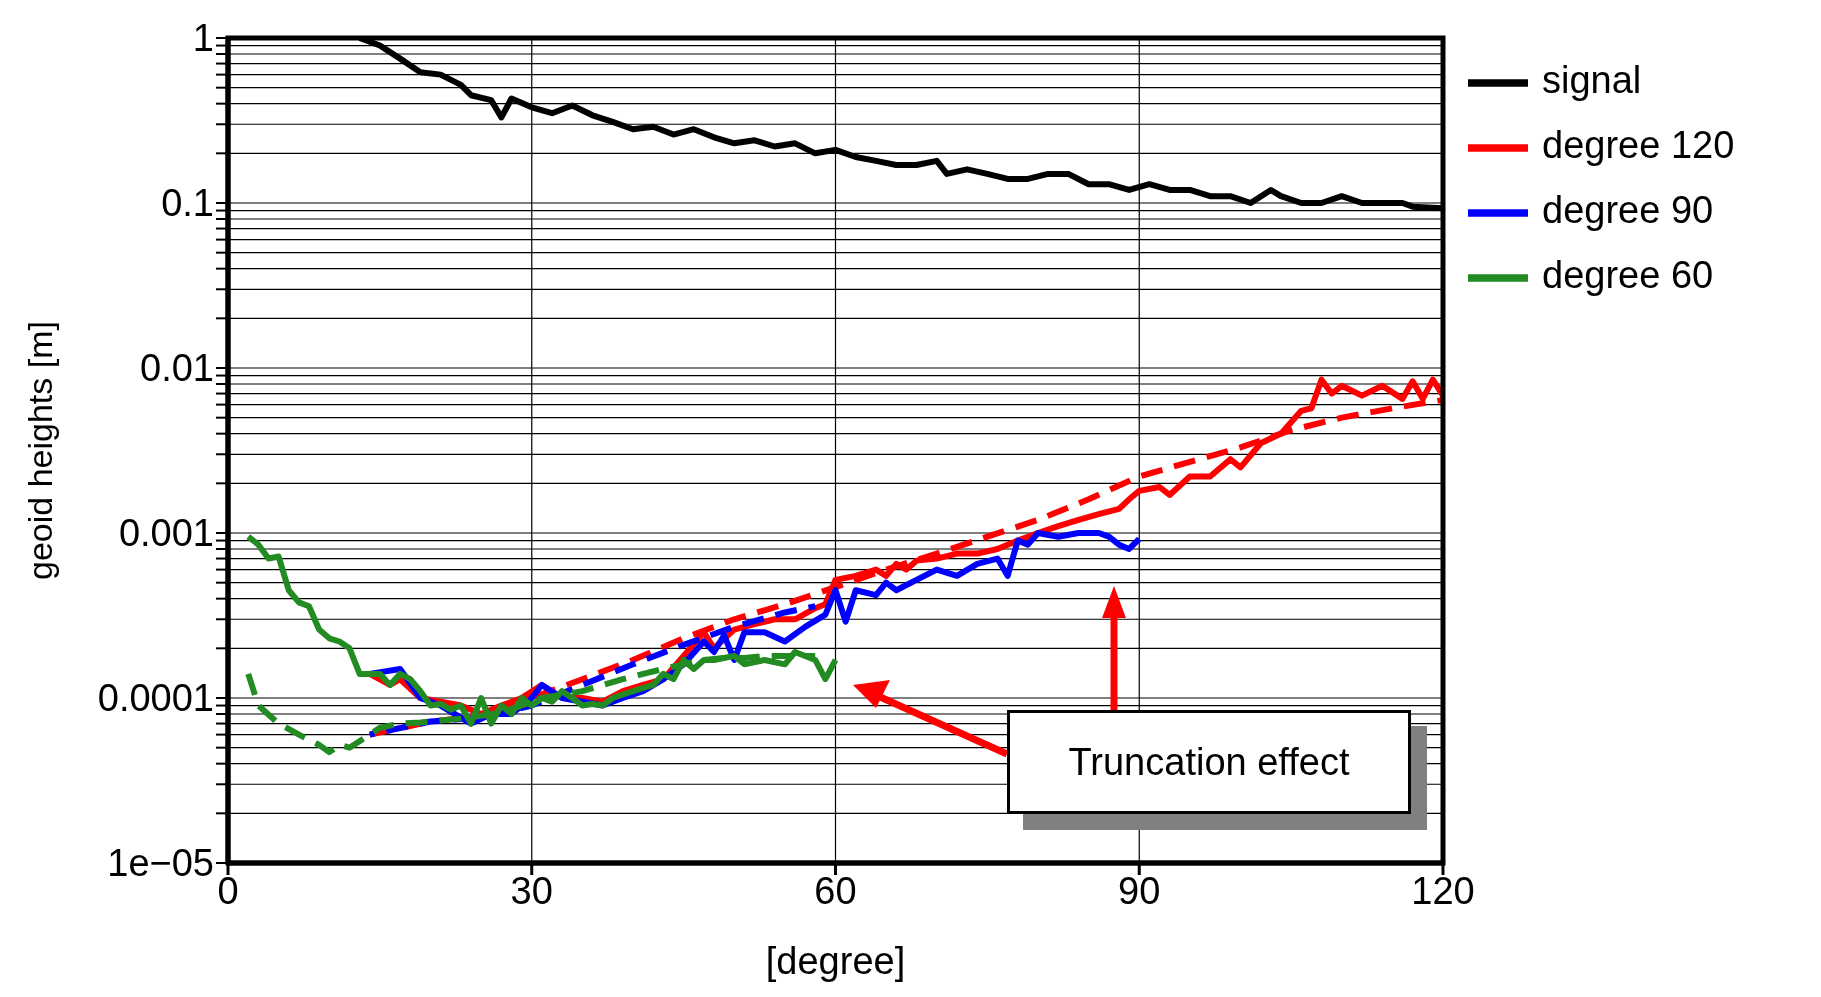  What do you see at coordinates (228, 890) in the screenshot?
I see `x-tick-label: 0` at bounding box center [228, 890].